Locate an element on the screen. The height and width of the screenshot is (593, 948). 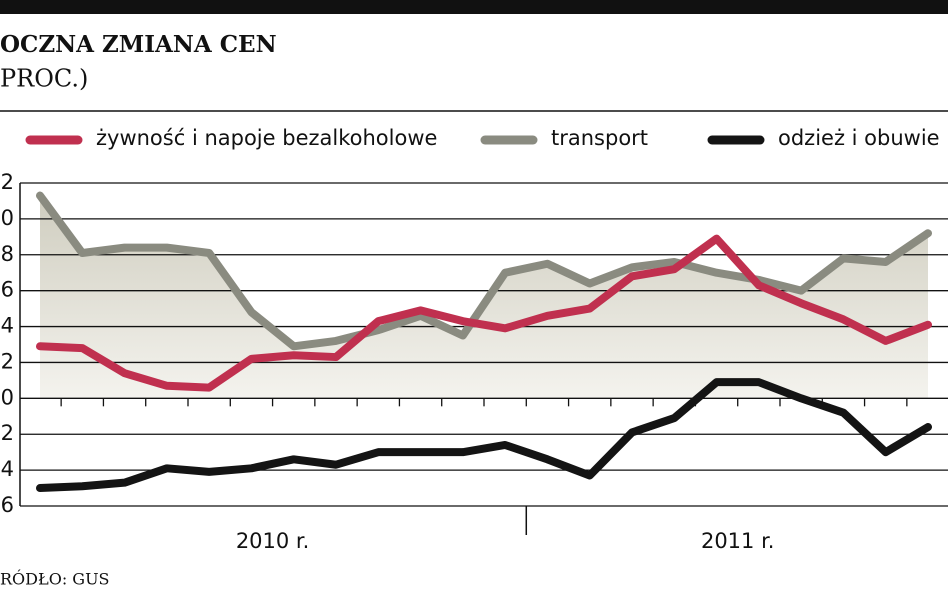
chart-subtitle: PROC.) is located at coordinates (44, 79).